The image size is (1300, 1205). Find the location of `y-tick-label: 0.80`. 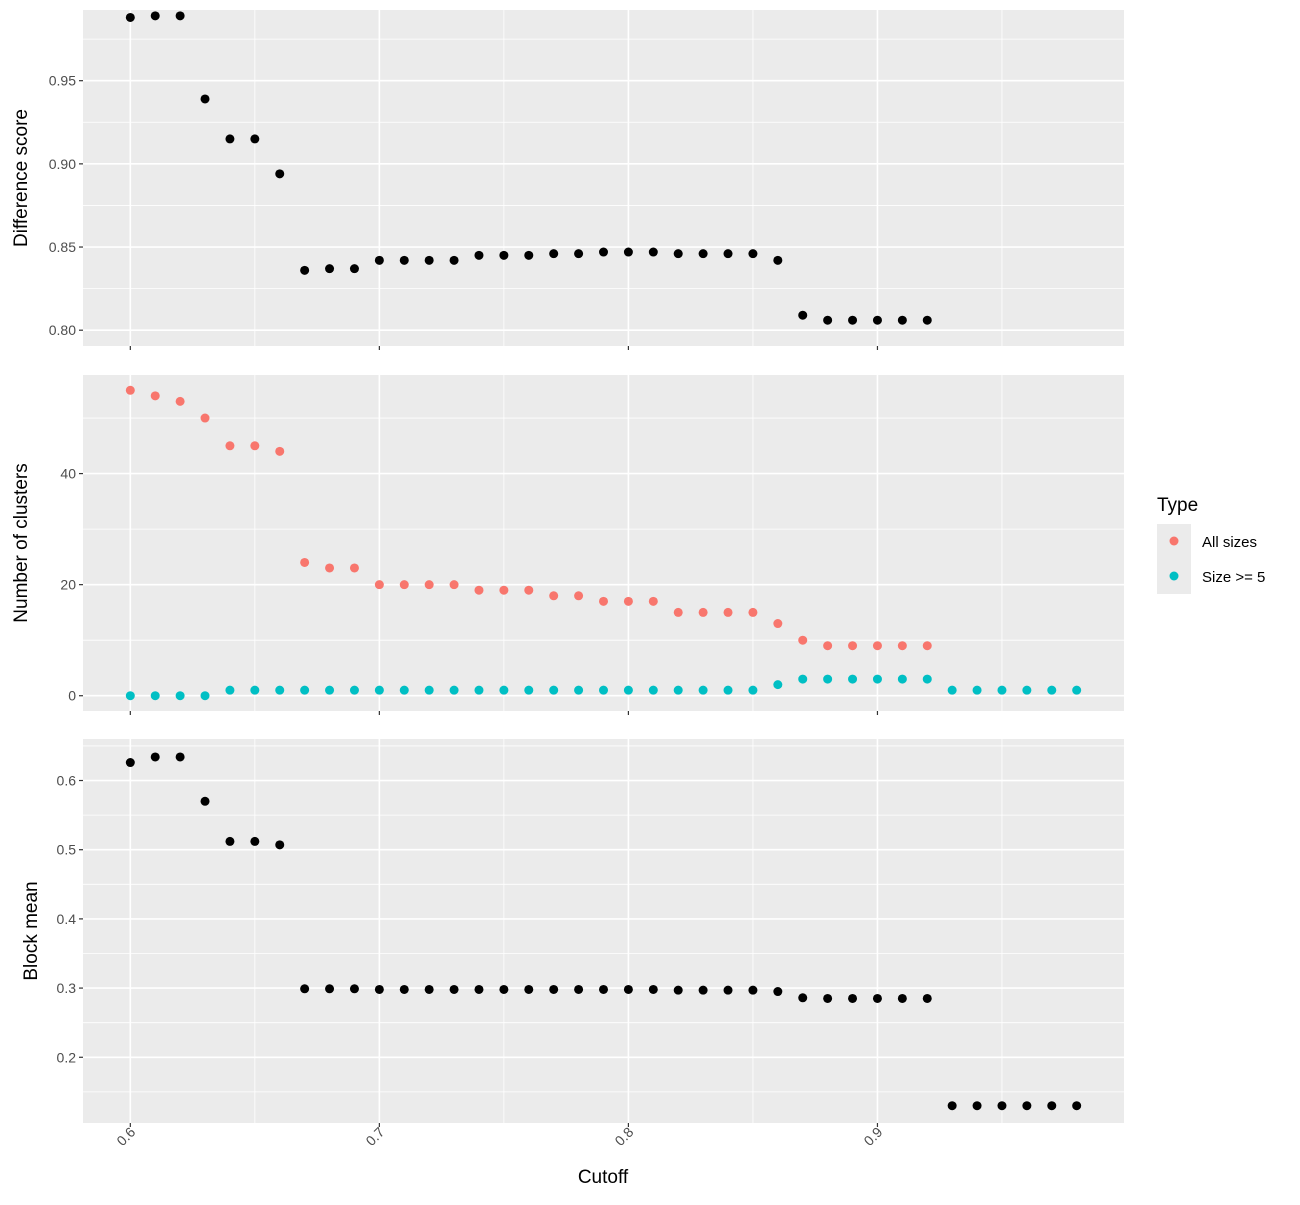

y-tick-label: 0.80 is located at coordinates (62, 330).